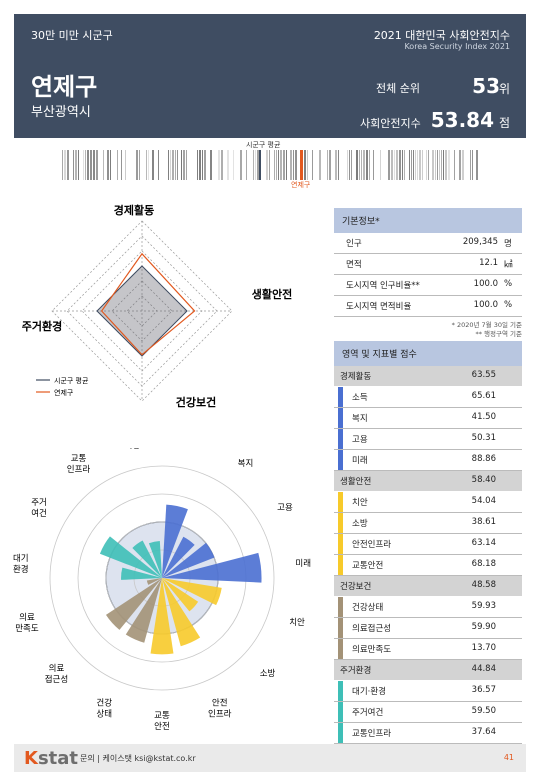 This screenshot has height=780, width=540. What do you see at coordinates (301, 185) in the screenshot?
I see `rank-self-label: 연제구` at bounding box center [301, 185].